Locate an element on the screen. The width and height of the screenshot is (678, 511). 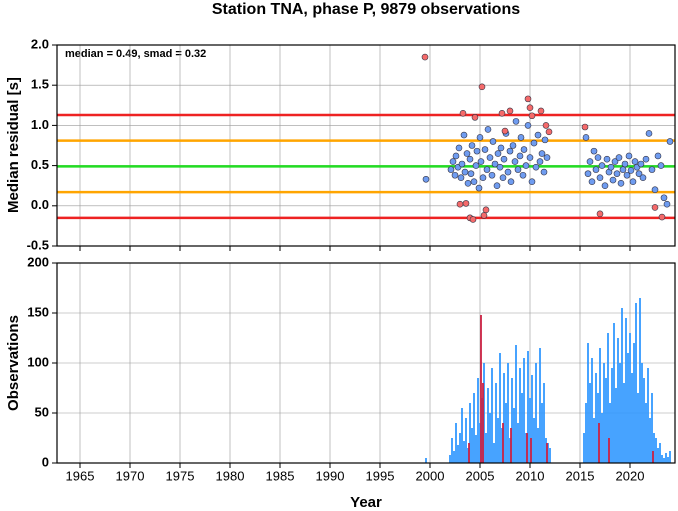
x-tick-label: 2020 is located at coordinates (630, 475).